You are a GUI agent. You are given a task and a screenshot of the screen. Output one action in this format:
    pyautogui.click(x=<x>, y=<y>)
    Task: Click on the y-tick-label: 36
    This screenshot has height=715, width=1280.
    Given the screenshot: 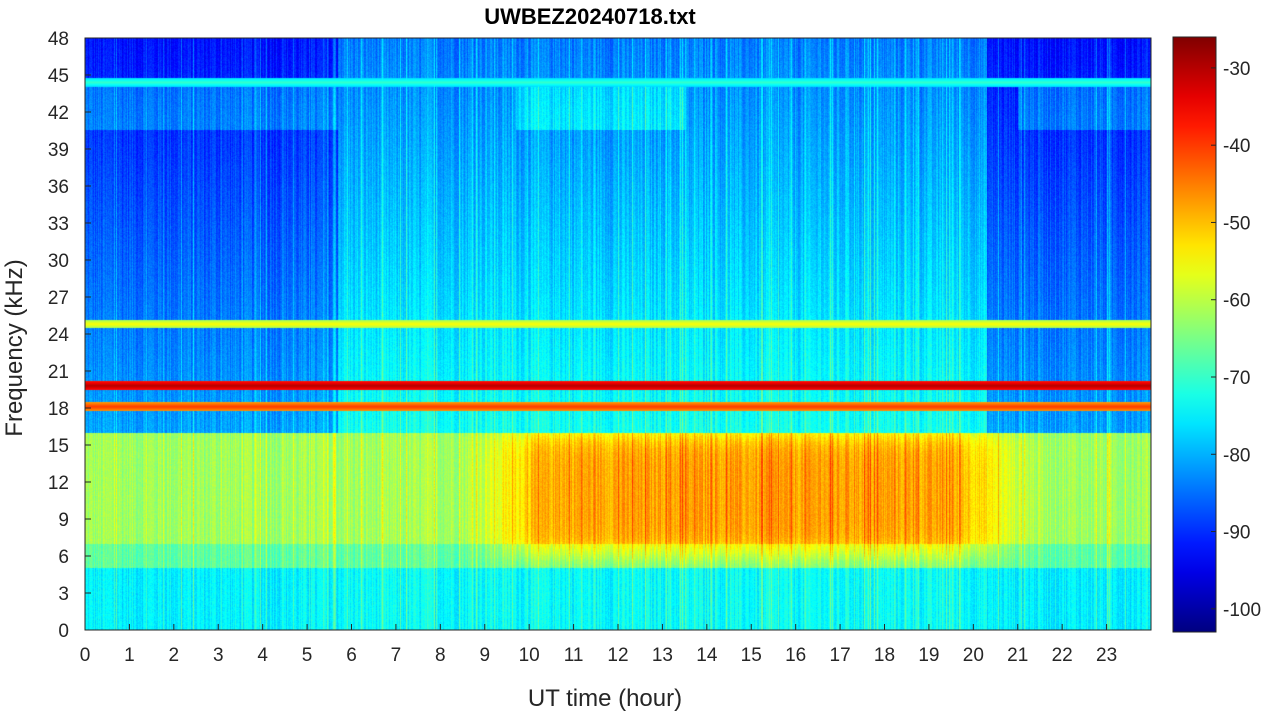 What is the action you would take?
    pyautogui.click(x=58, y=187)
    